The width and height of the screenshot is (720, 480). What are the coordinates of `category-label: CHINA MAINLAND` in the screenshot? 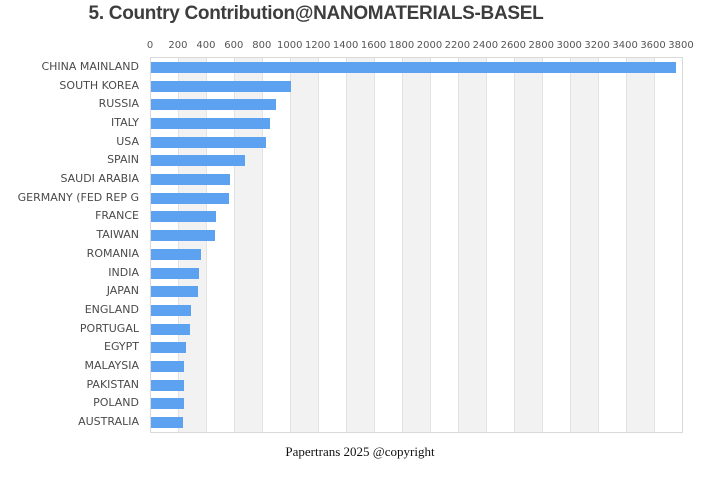 It's located at (90, 66).